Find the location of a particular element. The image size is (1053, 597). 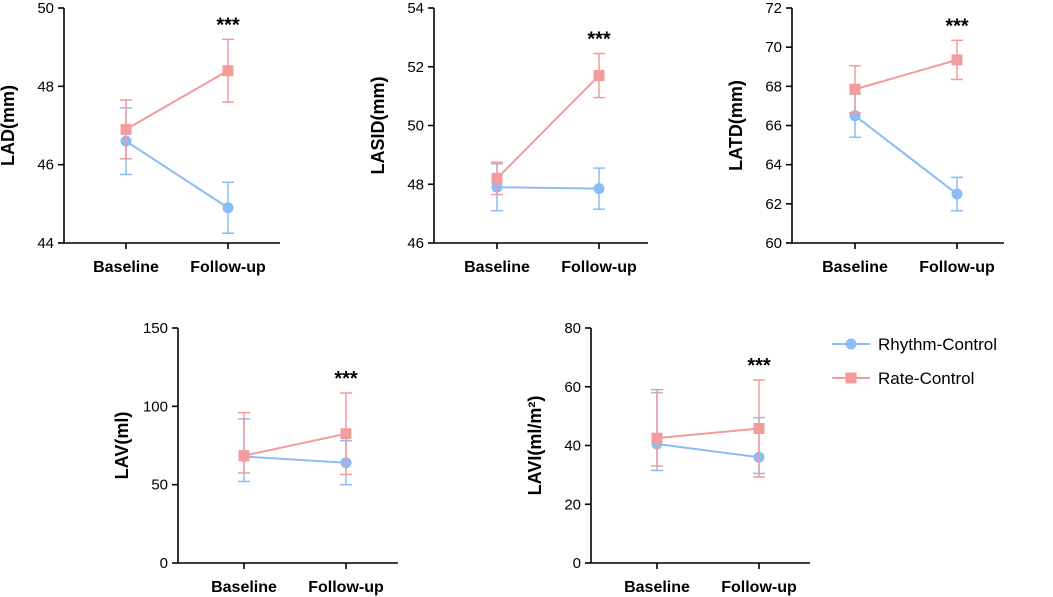

legend-rate-label: Rate-Control is located at coordinates (926, 378).